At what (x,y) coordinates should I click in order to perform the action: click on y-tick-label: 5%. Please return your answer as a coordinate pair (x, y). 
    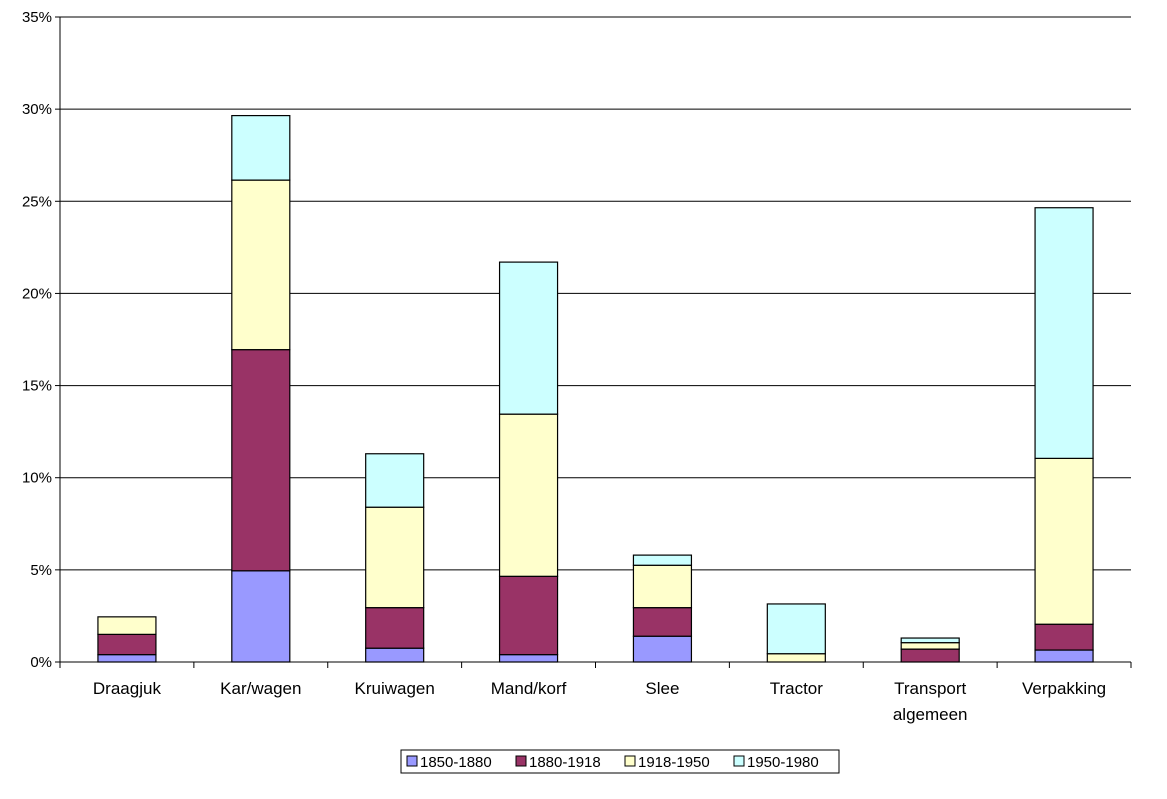
    Looking at the image, I should click on (41, 570).